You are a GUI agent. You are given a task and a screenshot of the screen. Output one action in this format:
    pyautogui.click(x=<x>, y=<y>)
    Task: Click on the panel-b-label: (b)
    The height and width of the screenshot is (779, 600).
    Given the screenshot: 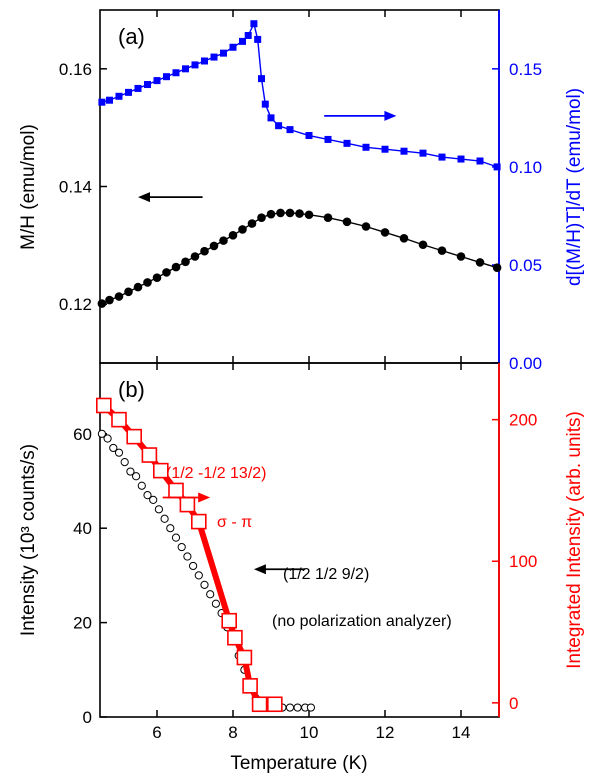 What is the action you would take?
    pyautogui.click(x=131, y=389)
    